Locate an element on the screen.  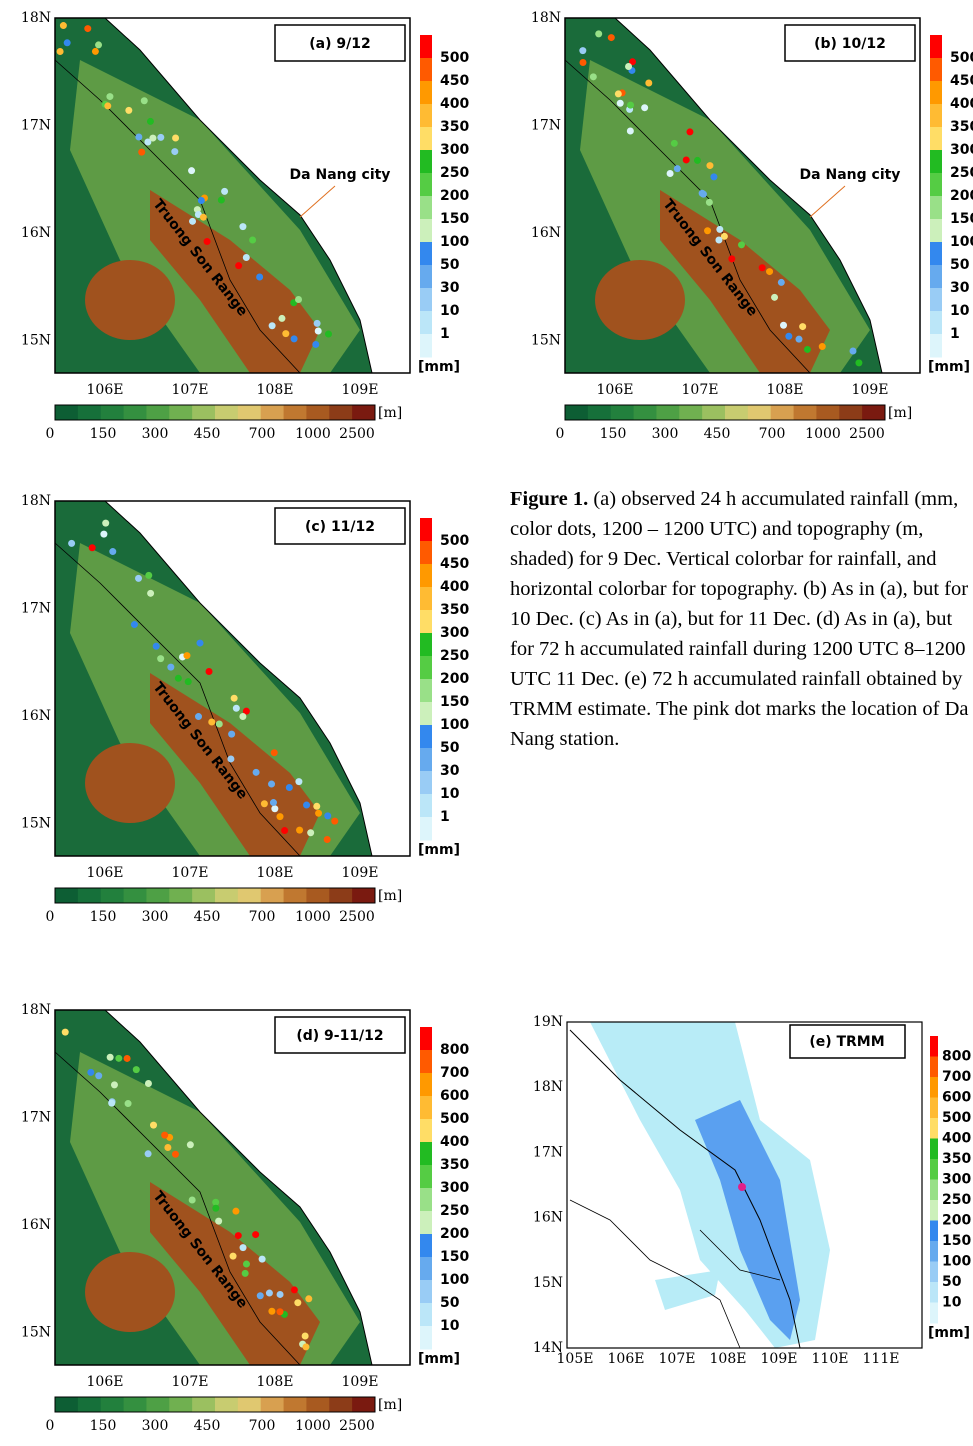
panel-label: (b) 10/12 is located at coordinates (850, 44).